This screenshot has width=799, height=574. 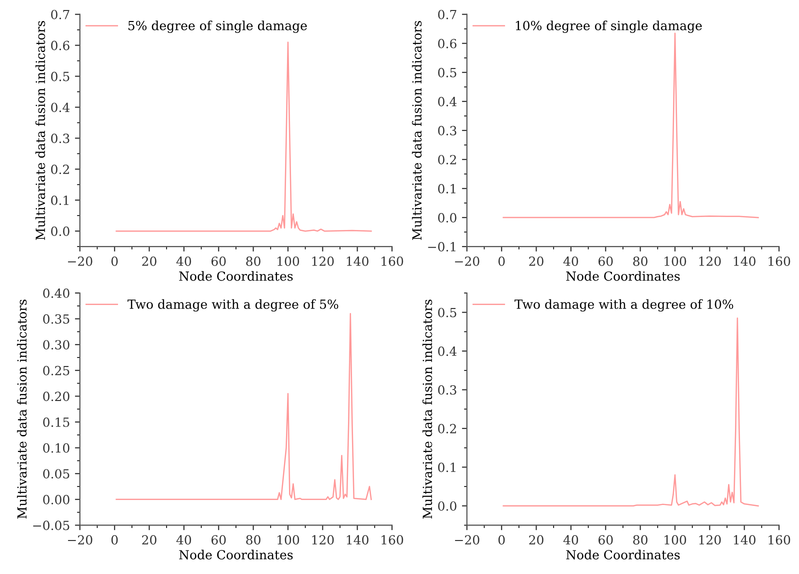 I want to click on legend-label: 5% degree of single damage, so click(x=217, y=26).